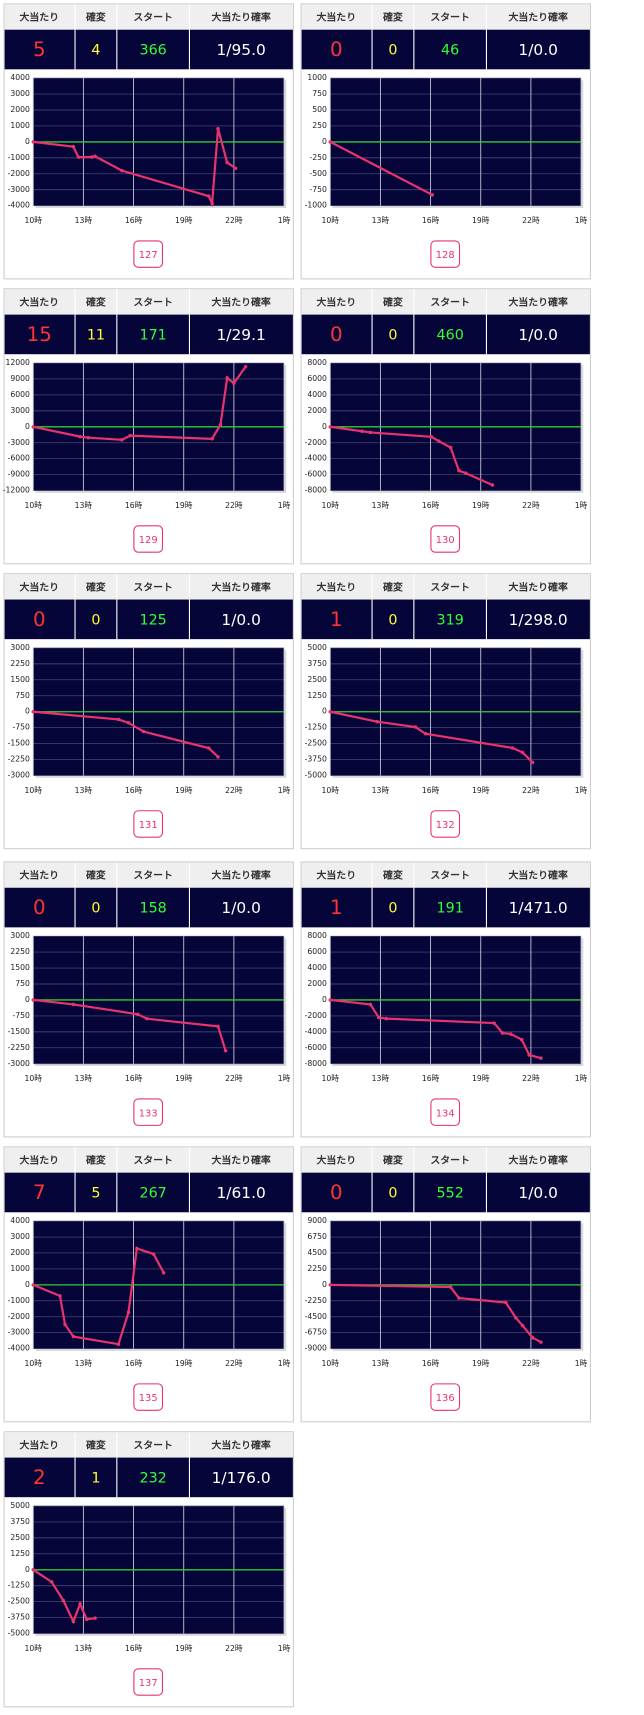 The image size is (644, 1715). What do you see at coordinates (19, 442) in the screenshot?
I see `y-tick-label: -3000` at bounding box center [19, 442].